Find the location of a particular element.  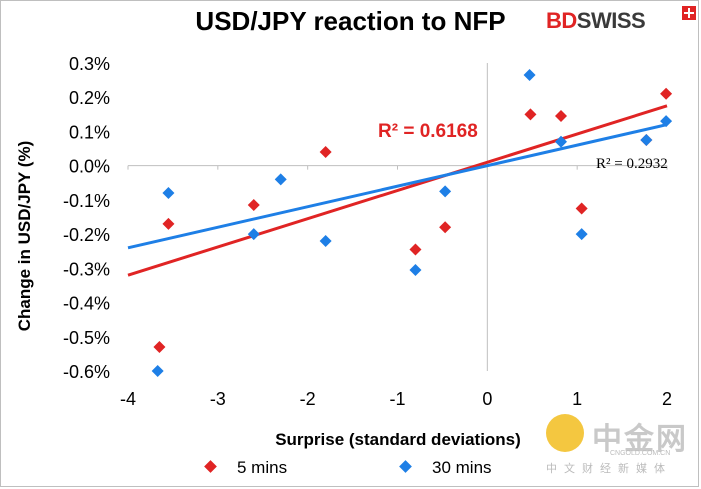

legend-item-5-mins: 5 mins is located at coordinates (246, 468).